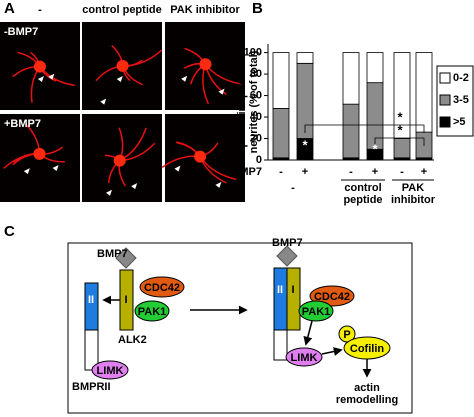  I want to click on cdc42, so click(162, 287).